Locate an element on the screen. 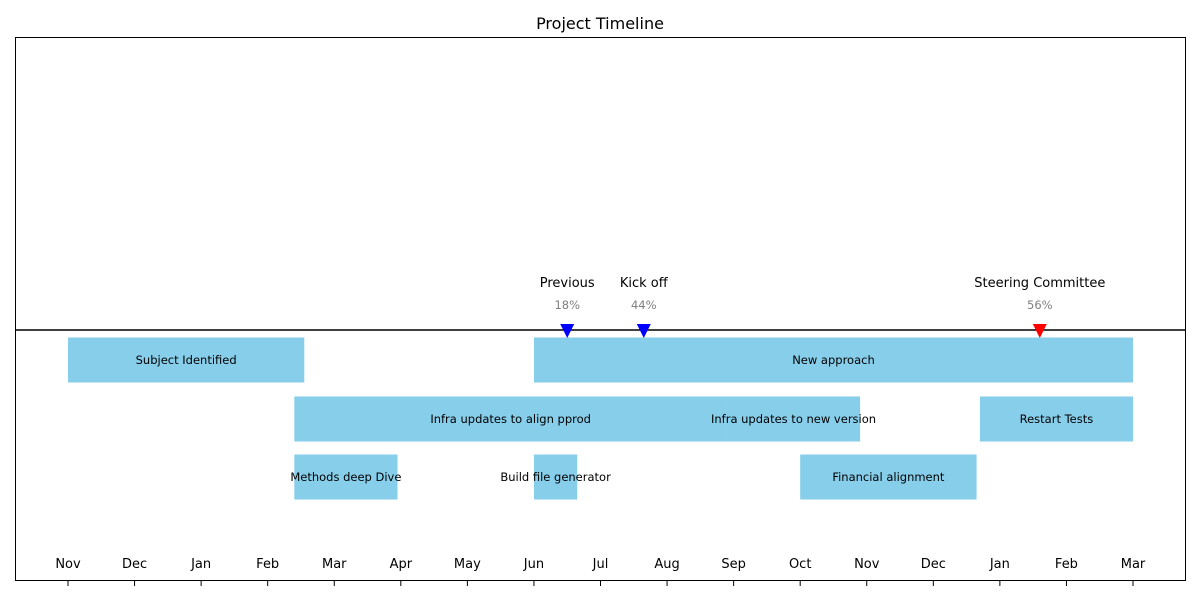  task-bar-group: Infra updates to align pprod is located at coordinates (510, 419).